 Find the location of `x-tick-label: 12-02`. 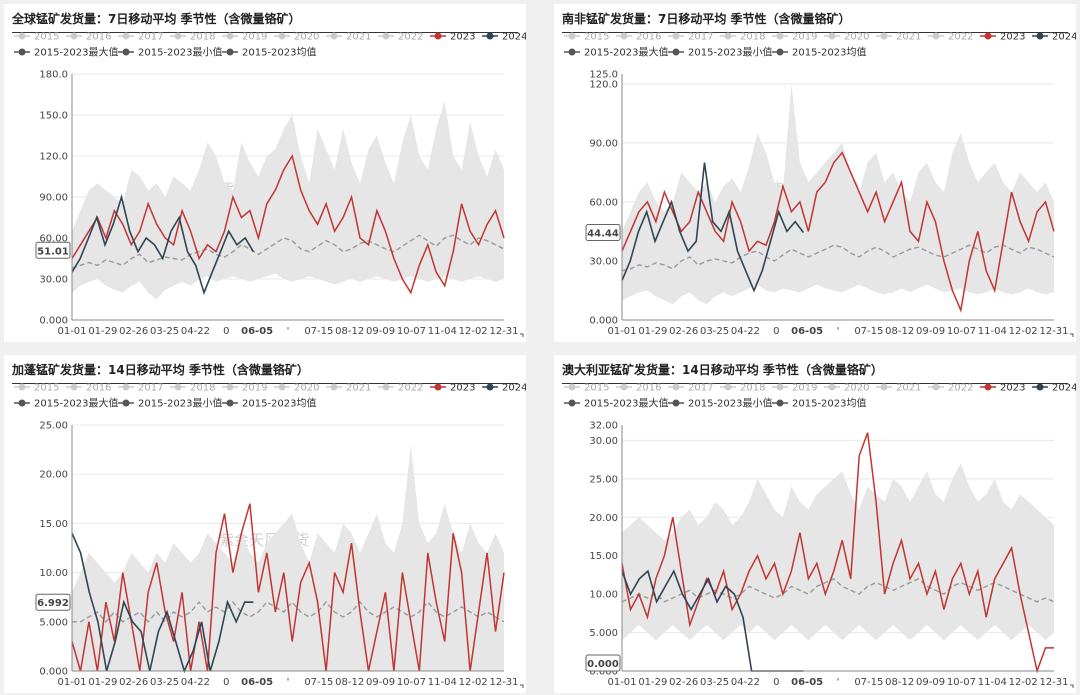

x-tick-label: 12-02 is located at coordinates (473, 331).